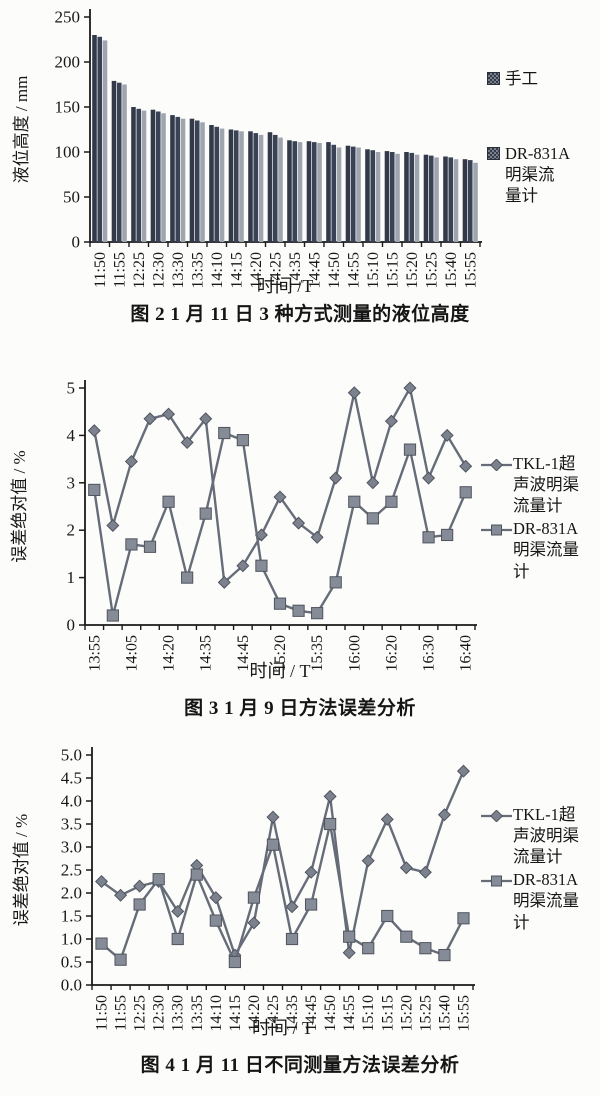  I want to click on legend-label: DR-831A 明渠流量 计, so click(546, 550).